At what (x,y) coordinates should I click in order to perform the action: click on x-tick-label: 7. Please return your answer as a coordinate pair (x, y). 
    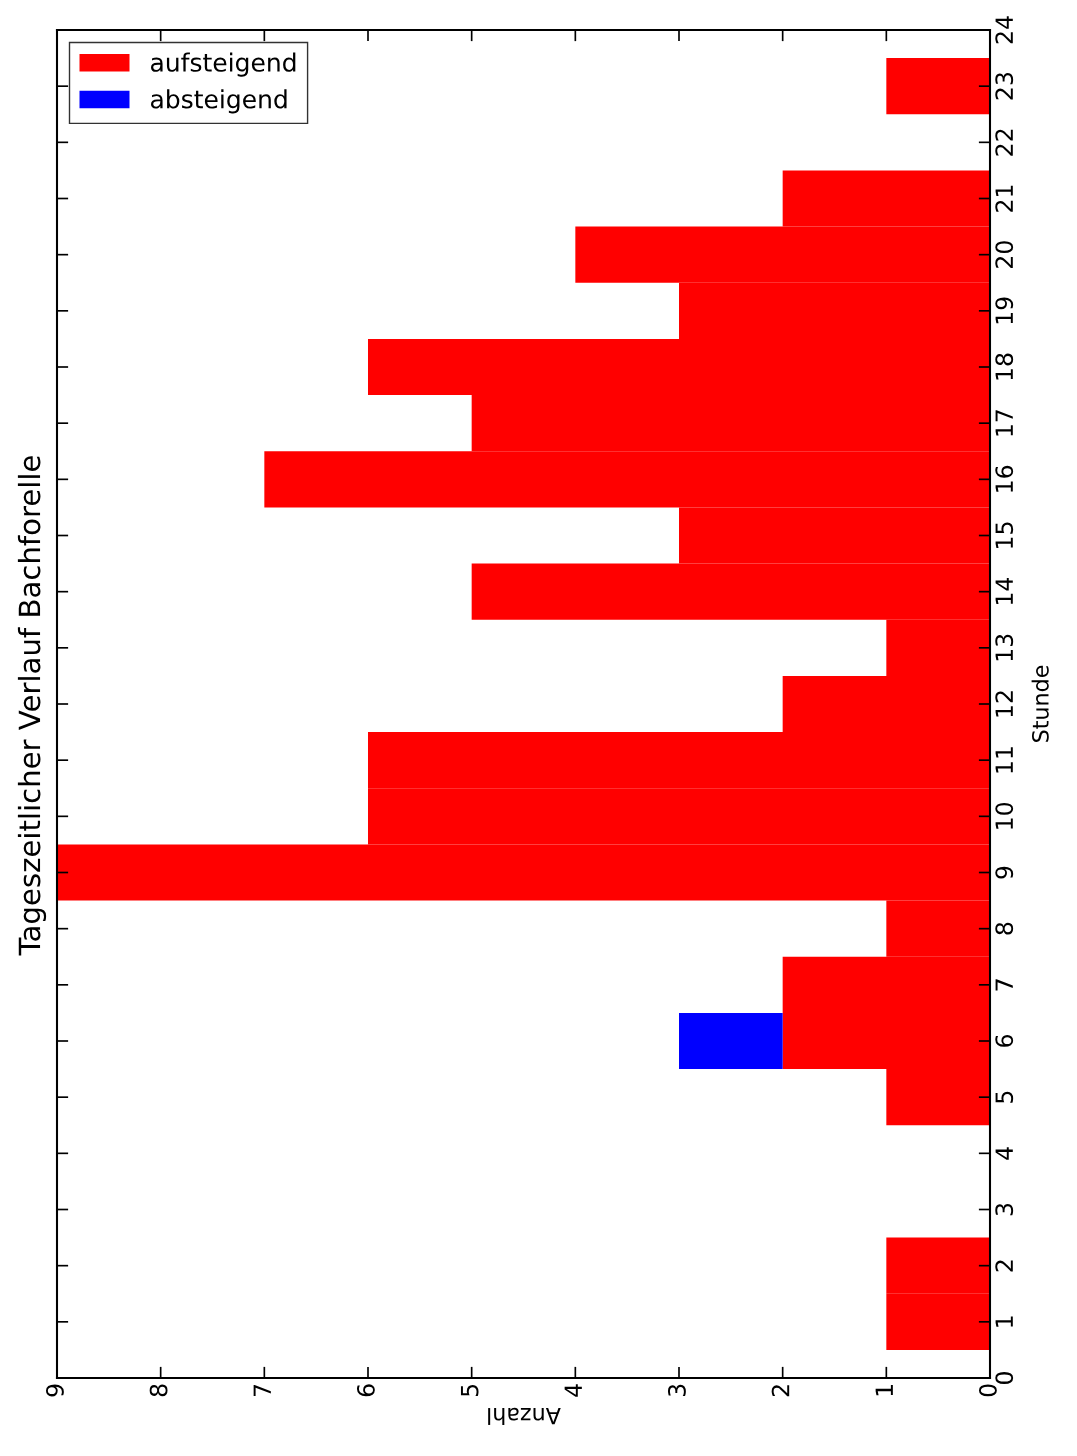
    Looking at the image, I should click on (262, 1390).